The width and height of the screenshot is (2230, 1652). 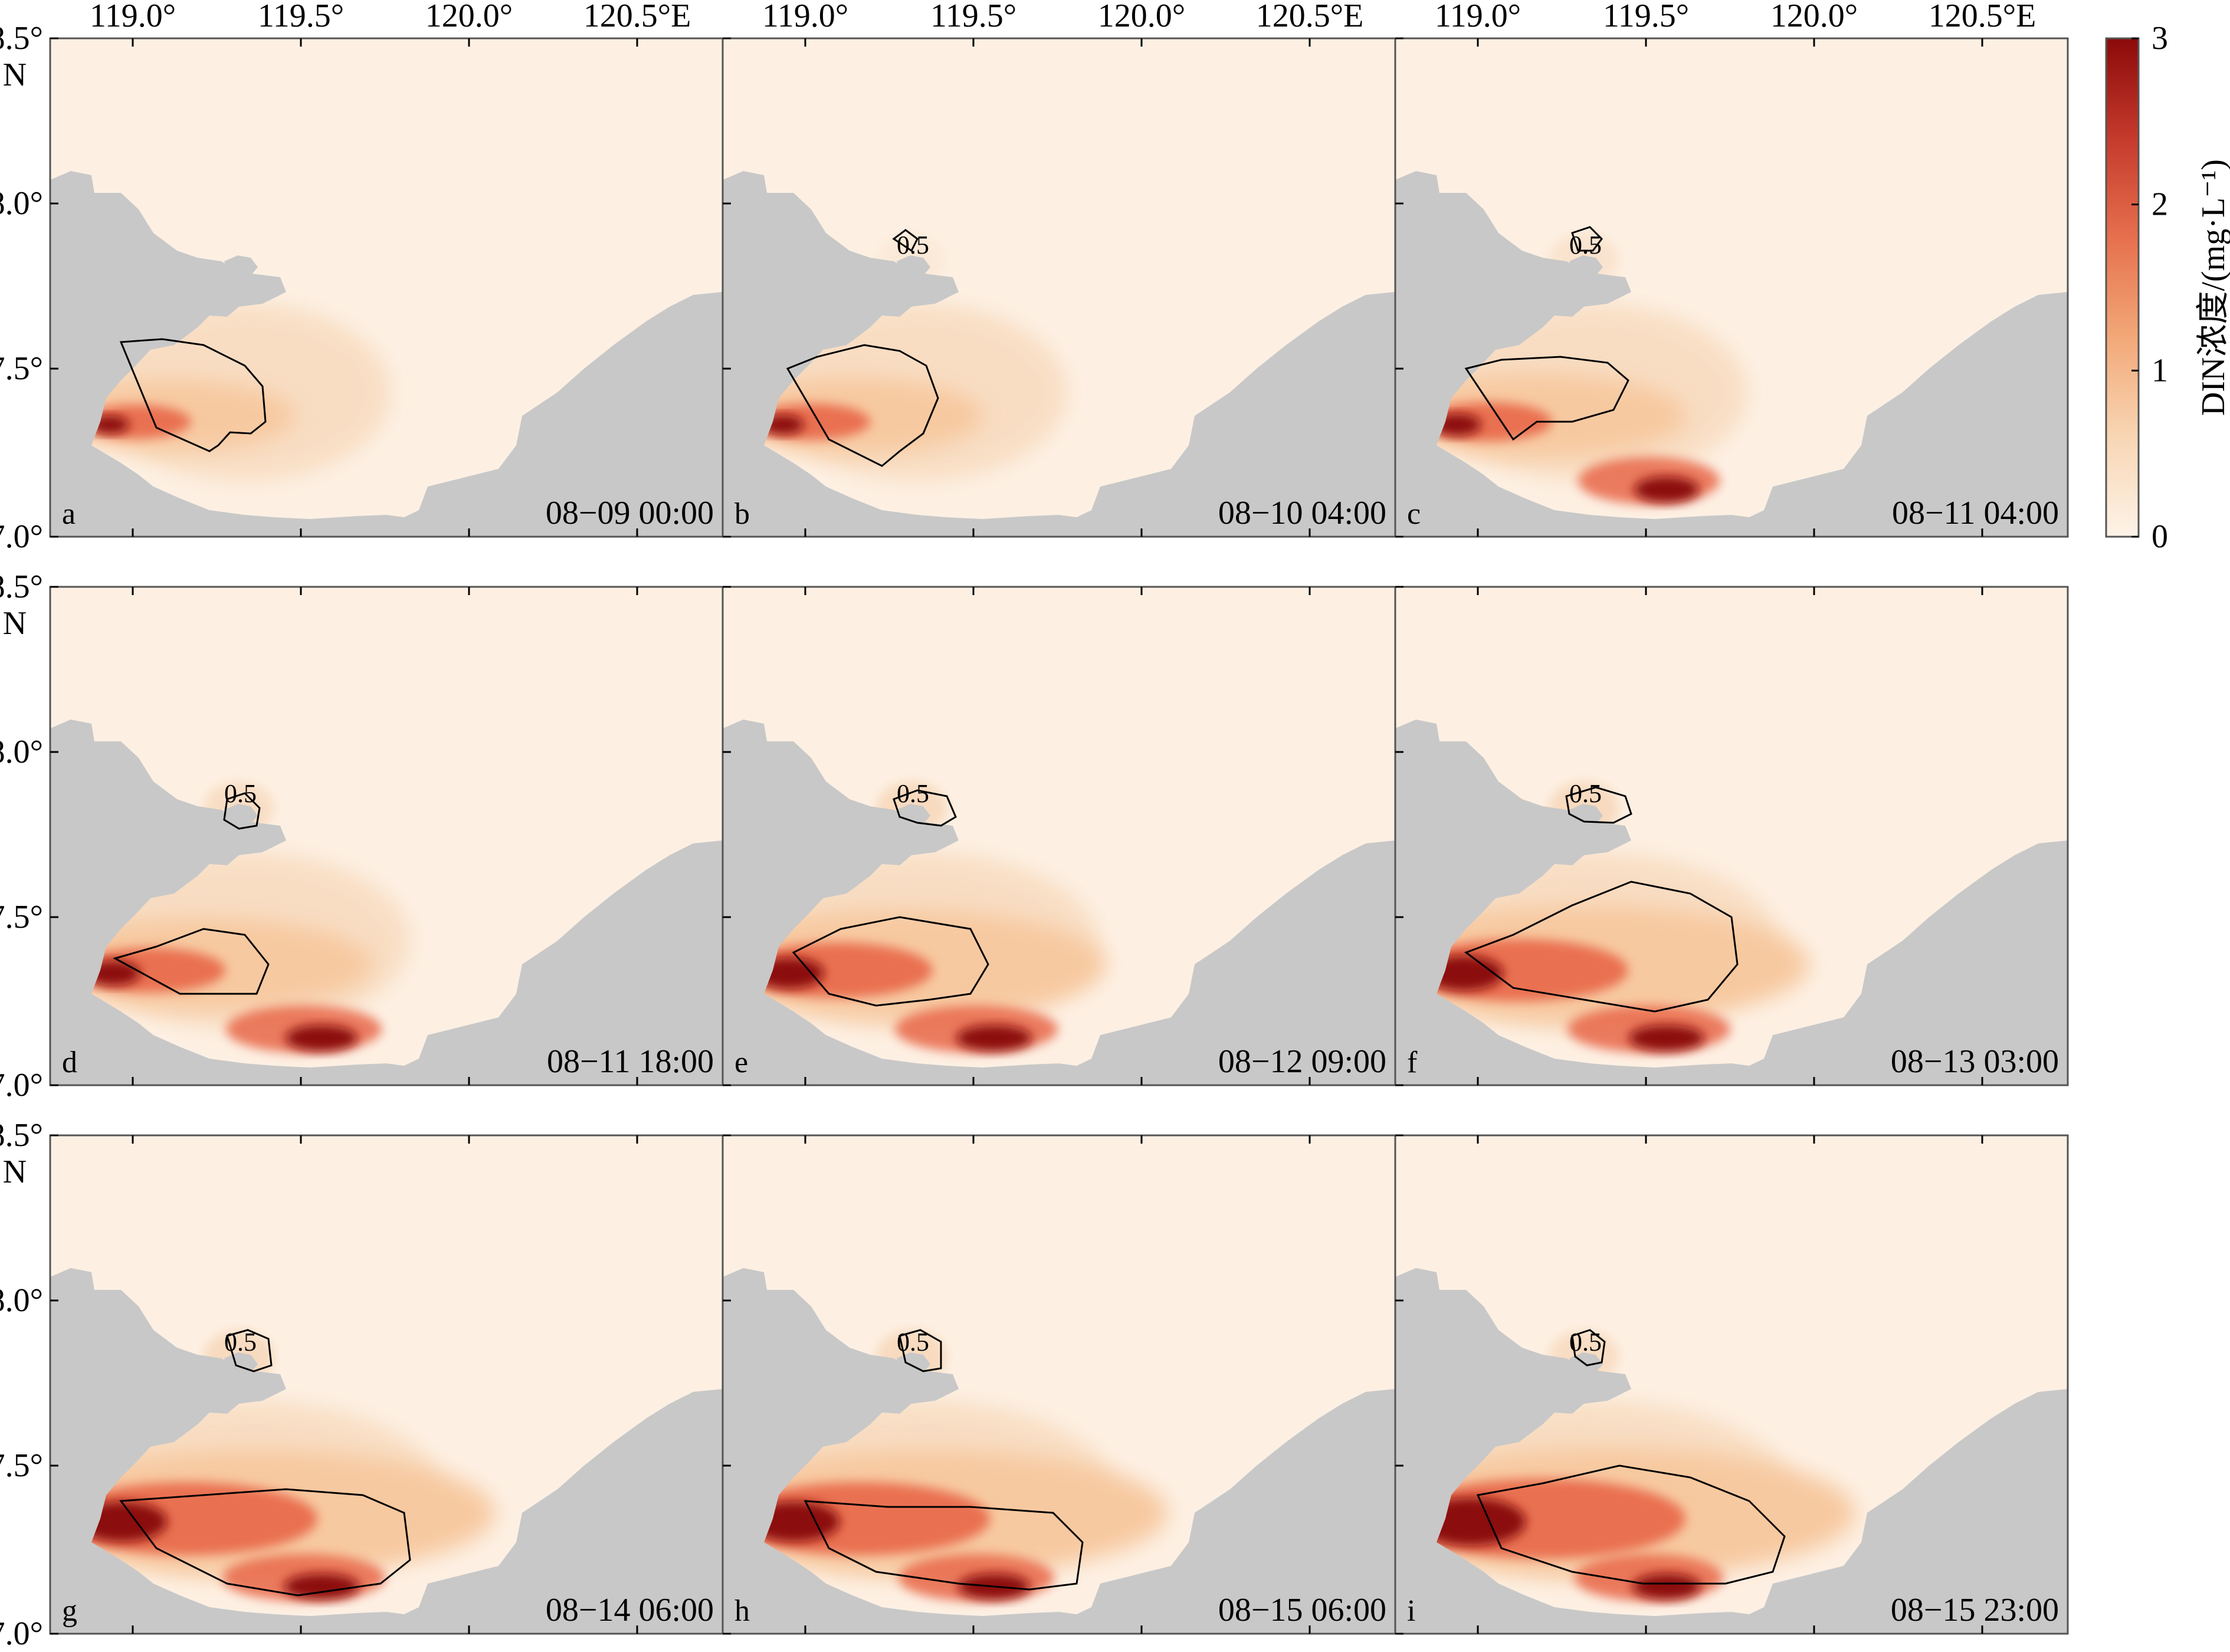 What do you see at coordinates (1302, 1061) in the screenshot?
I see `panel-timestamp: 08−12 09:00` at bounding box center [1302, 1061].